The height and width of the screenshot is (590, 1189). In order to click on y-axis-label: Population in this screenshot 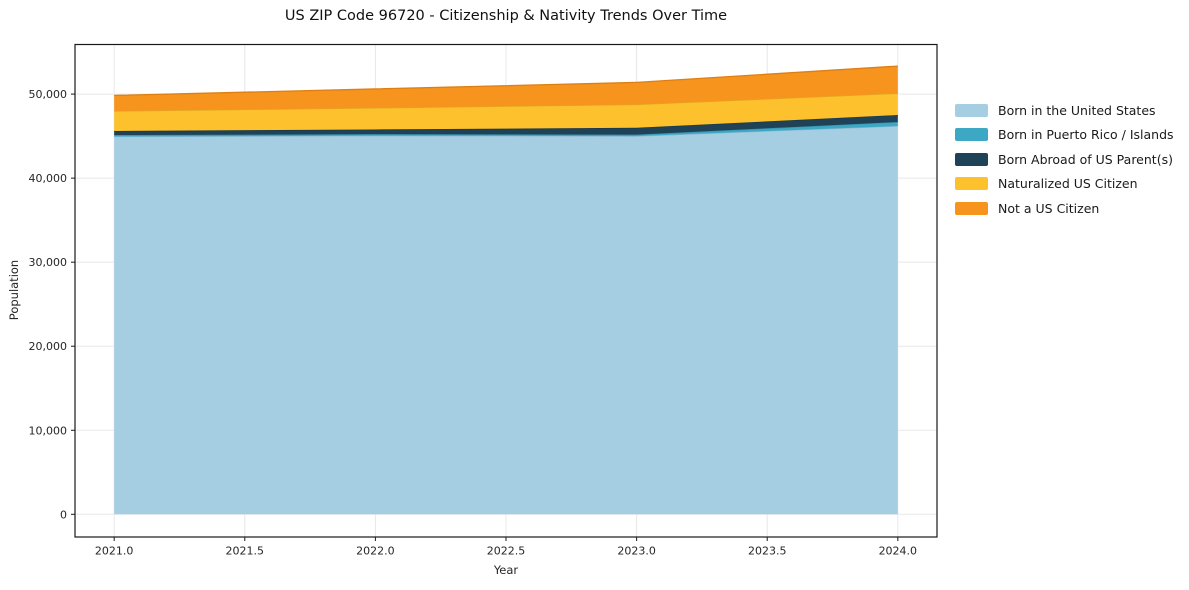, I will do `click(14, 290)`.